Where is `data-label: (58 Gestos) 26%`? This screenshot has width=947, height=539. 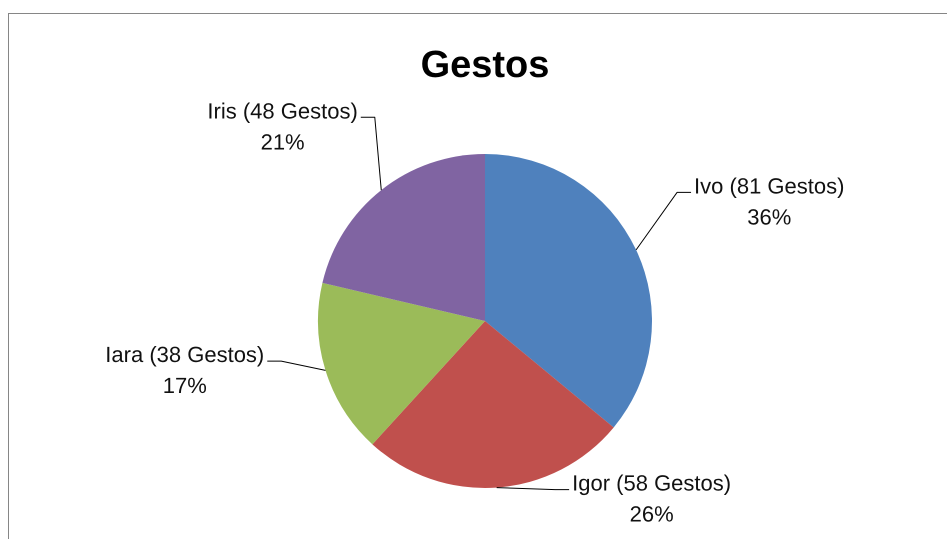 data-label: (58 Gestos) 26% is located at coordinates (674, 498).